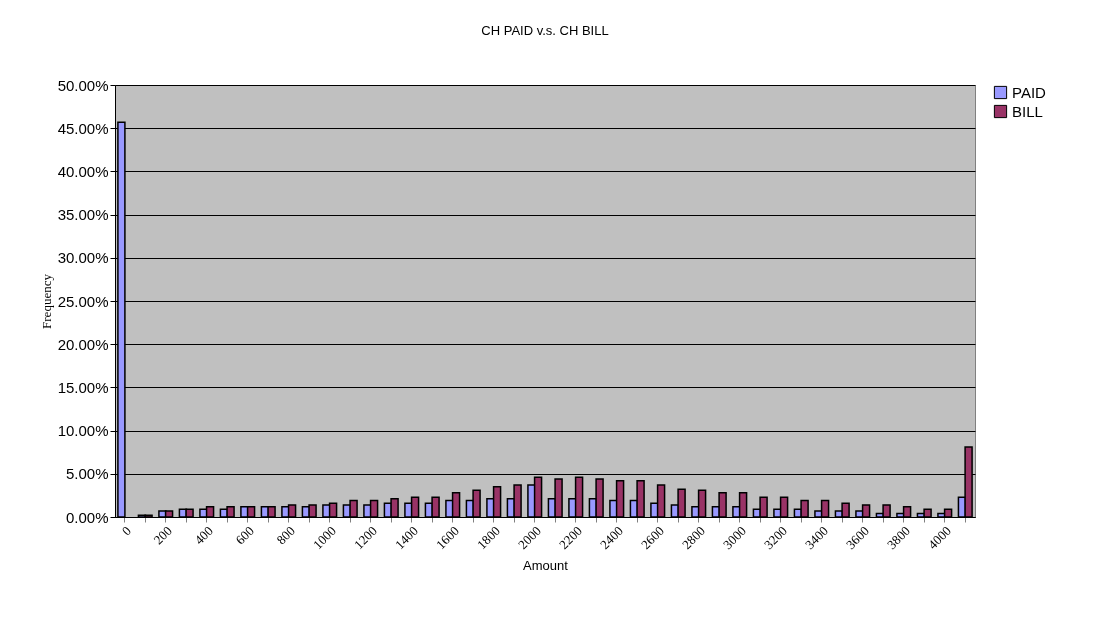 The height and width of the screenshot is (626, 1101). I want to click on y-tick-label: 35.00%, so click(83, 215).